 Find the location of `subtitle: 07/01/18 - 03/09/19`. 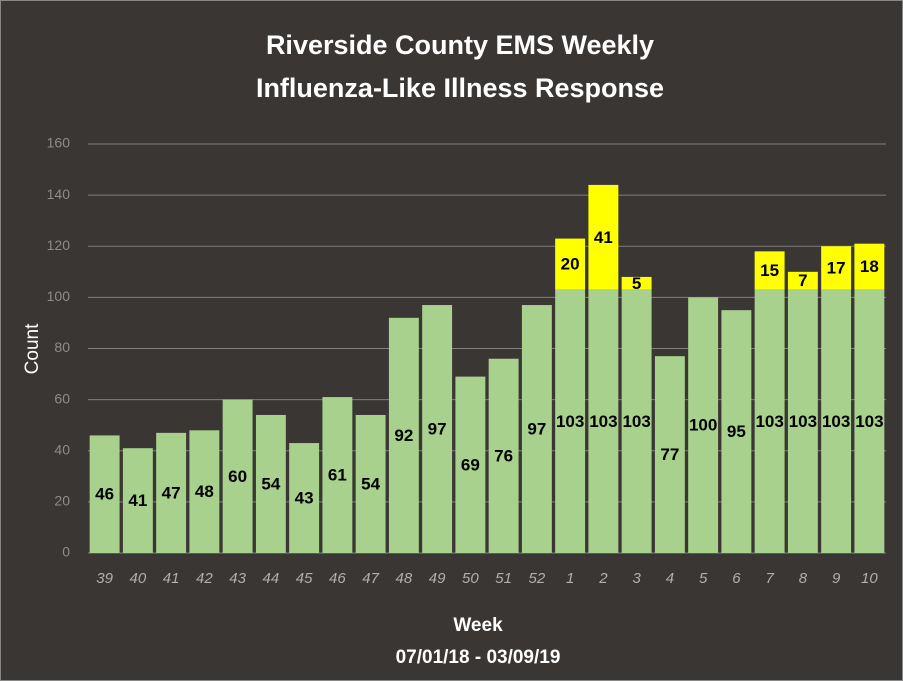

subtitle: 07/01/18 - 03/09/19 is located at coordinates (478, 657).